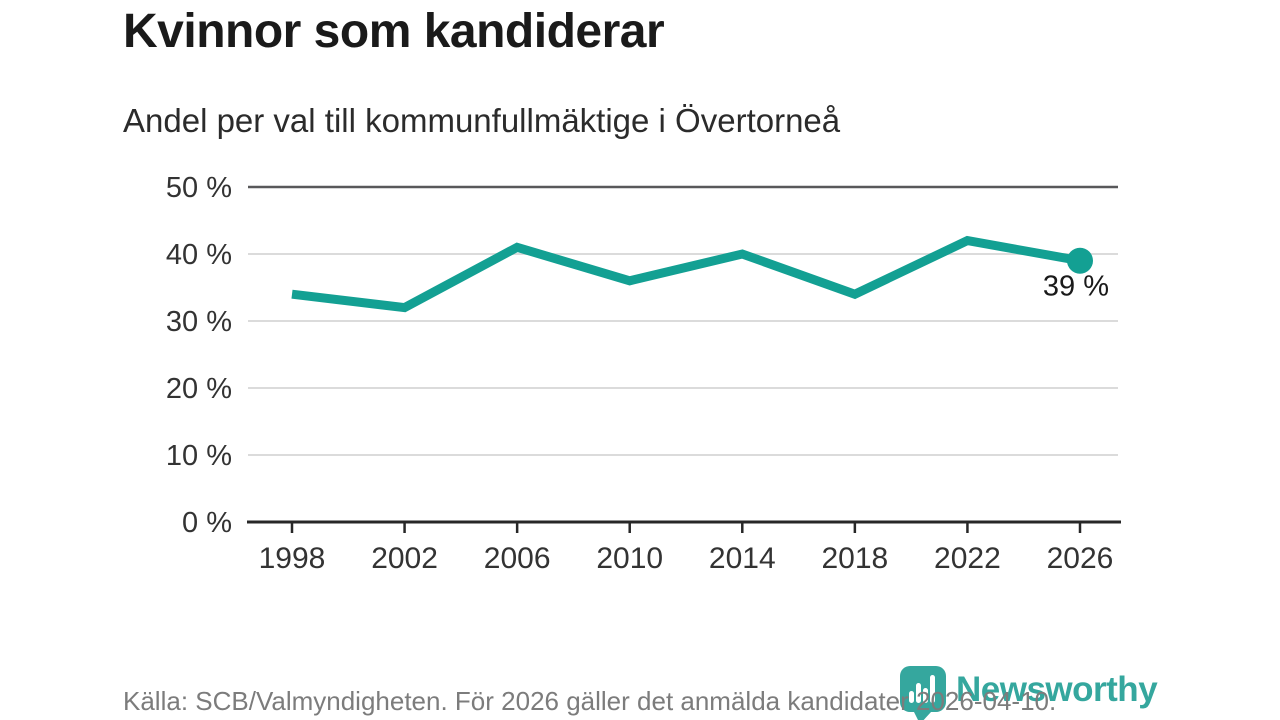  What do you see at coordinates (517, 558) in the screenshot?
I see `x-tick-label: 2006` at bounding box center [517, 558].